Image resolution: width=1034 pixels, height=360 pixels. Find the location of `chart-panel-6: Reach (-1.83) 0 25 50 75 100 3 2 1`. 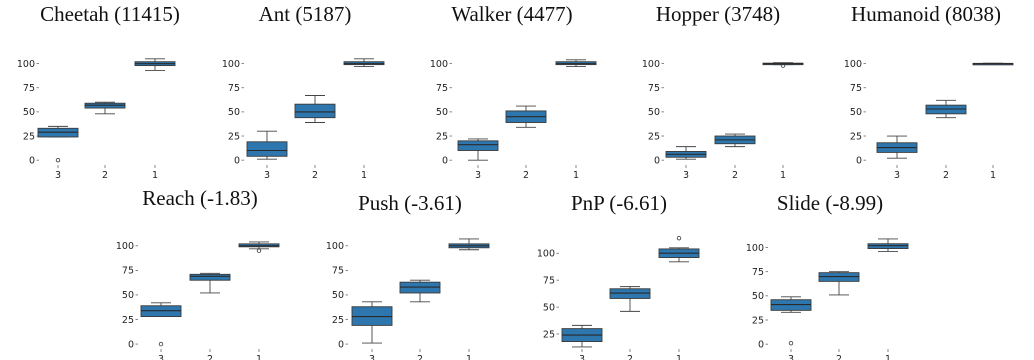

chart-panel-6: Reach (-1.83) 0 25 50 75 100 3 2 1 is located at coordinates (198, 273).